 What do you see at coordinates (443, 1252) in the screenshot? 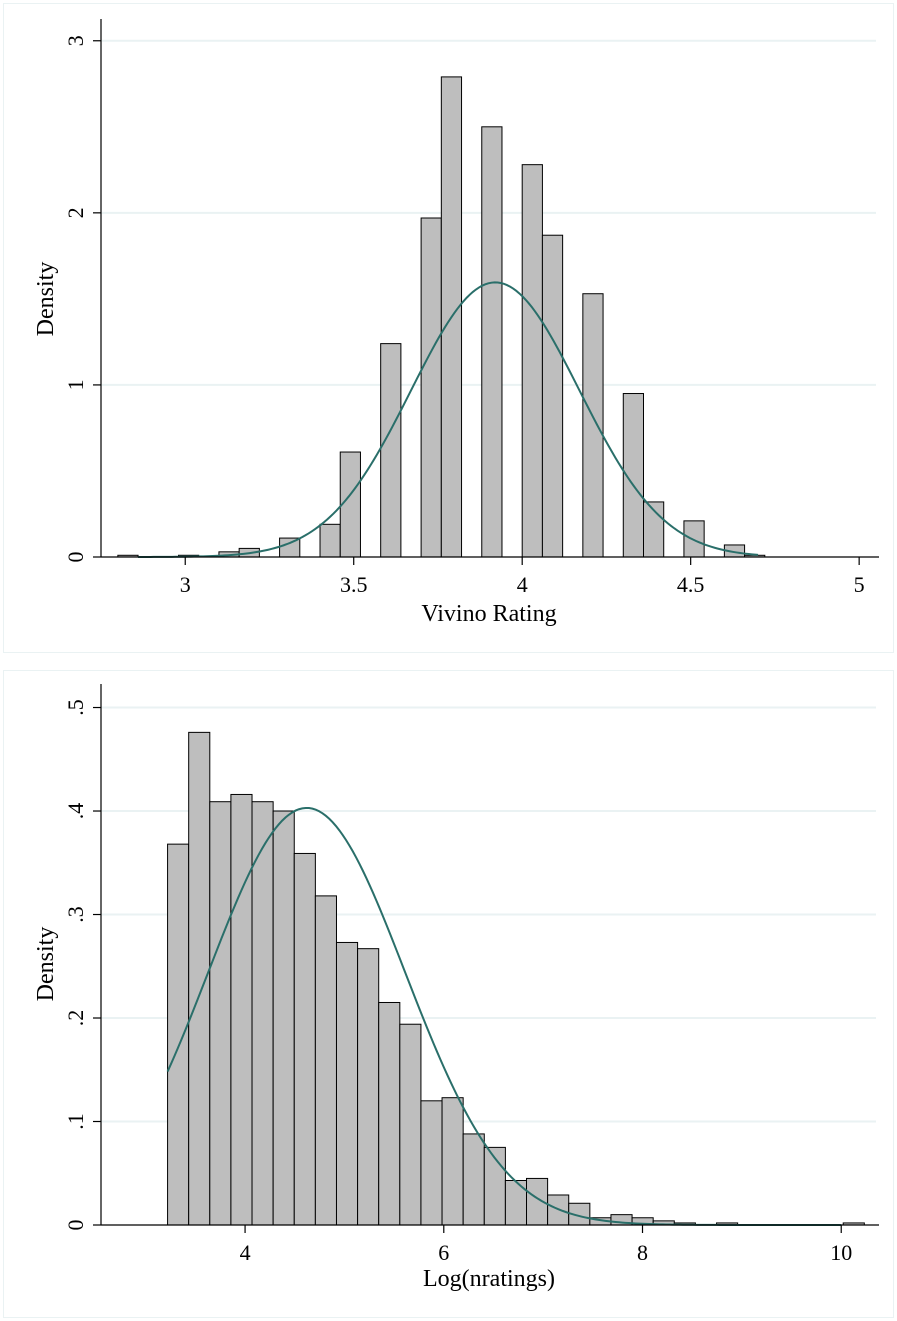
I see `x-tick-label: 6` at bounding box center [443, 1252].